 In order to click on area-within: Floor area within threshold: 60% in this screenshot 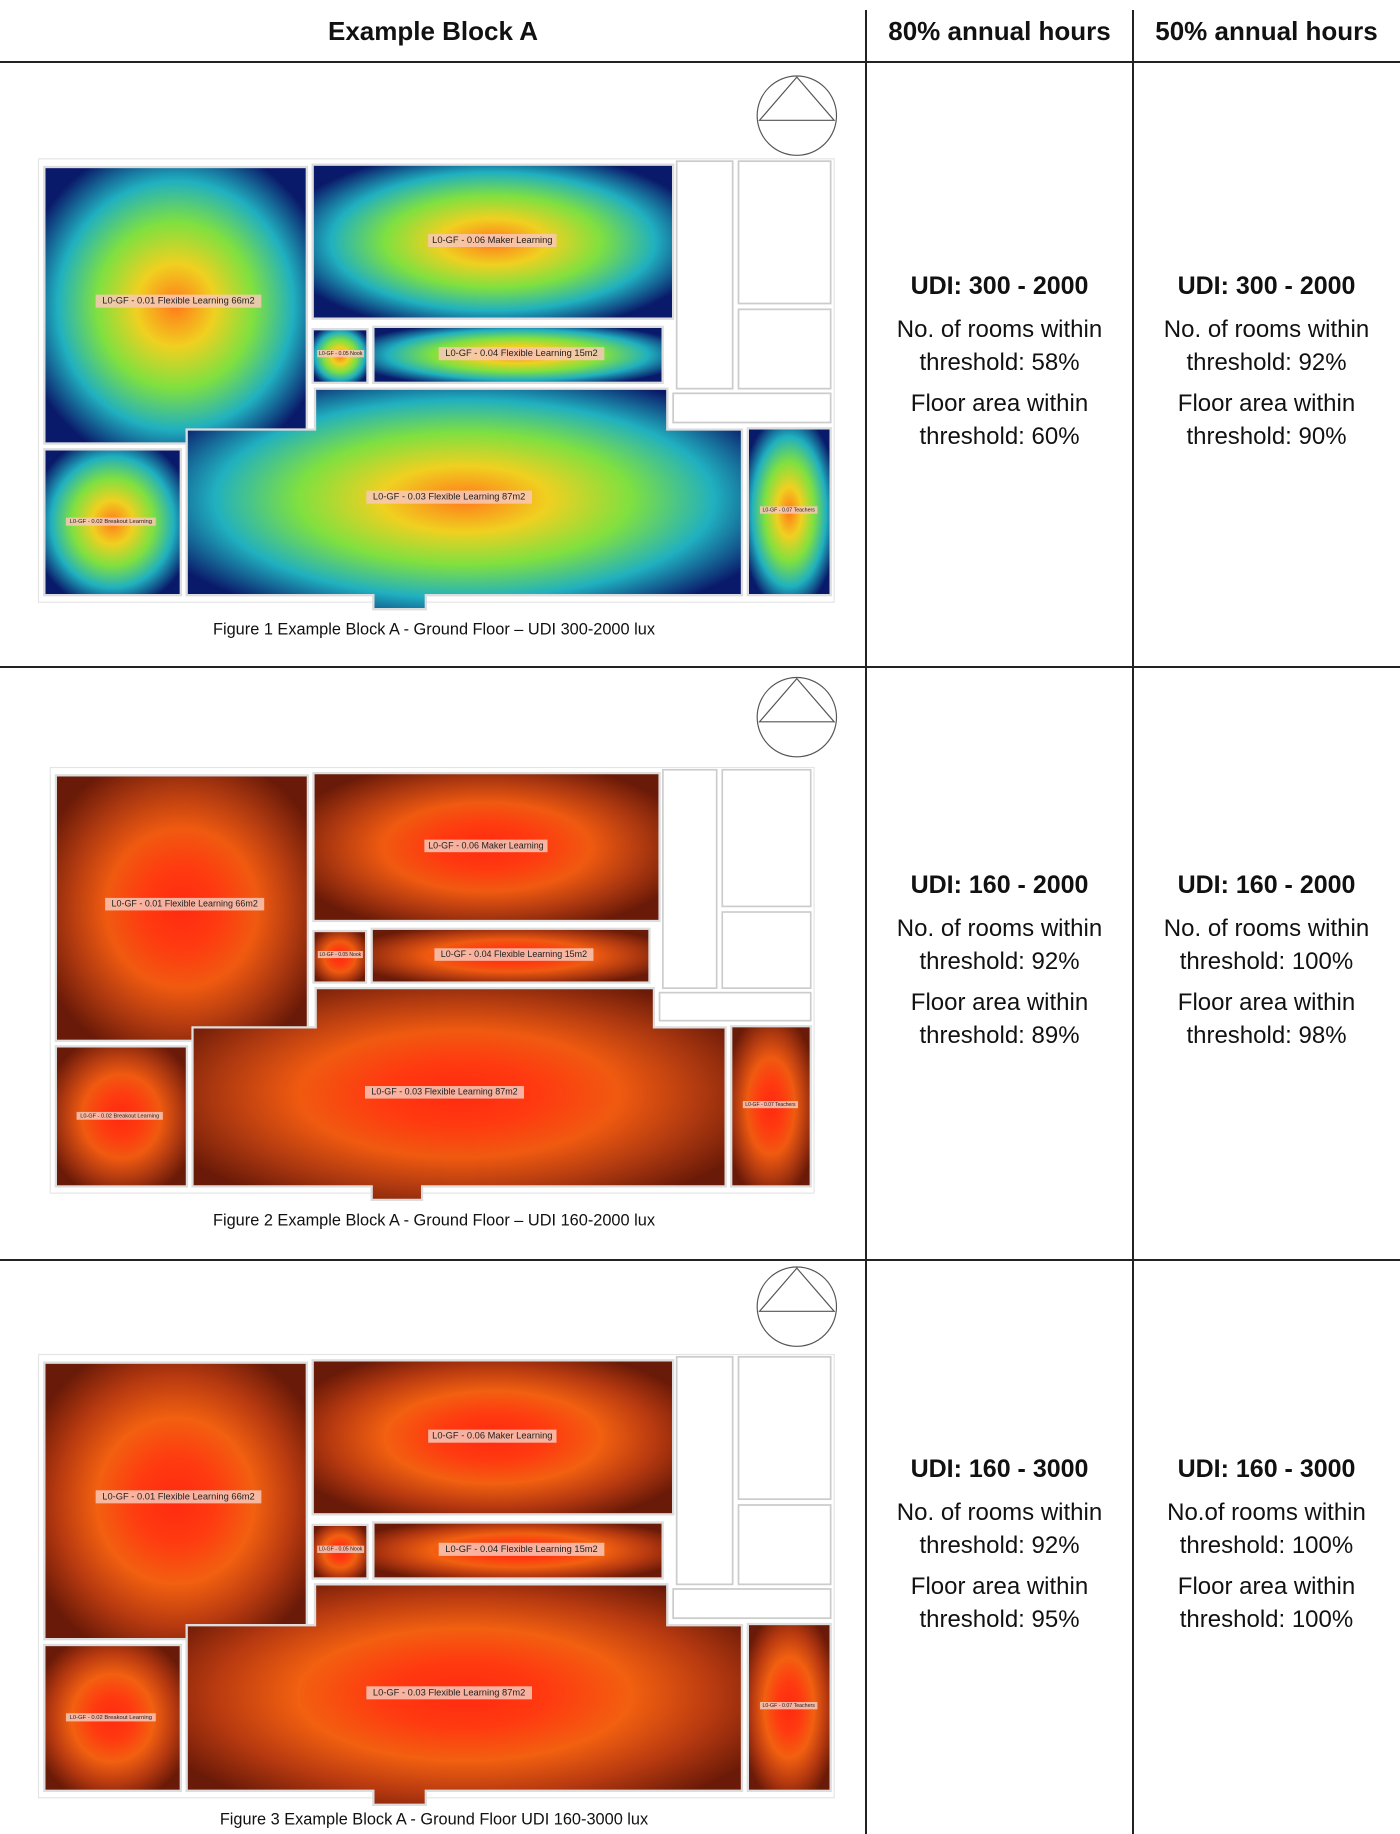, I will do `click(999, 420)`.